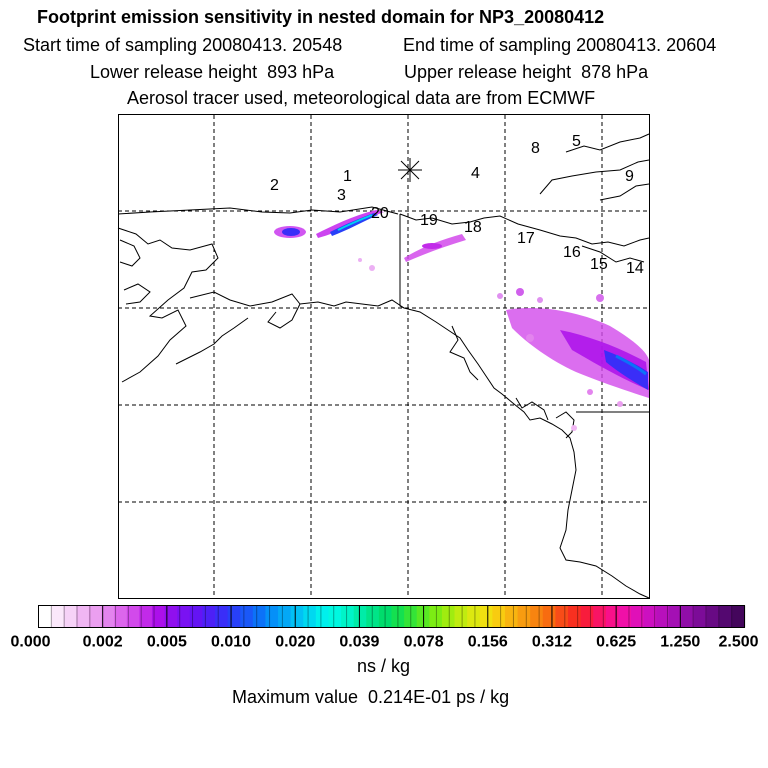 The height and width of the screenshot is (768, 768). I want to click on colorbar-tick-label: 2.500, so click(738, 642).